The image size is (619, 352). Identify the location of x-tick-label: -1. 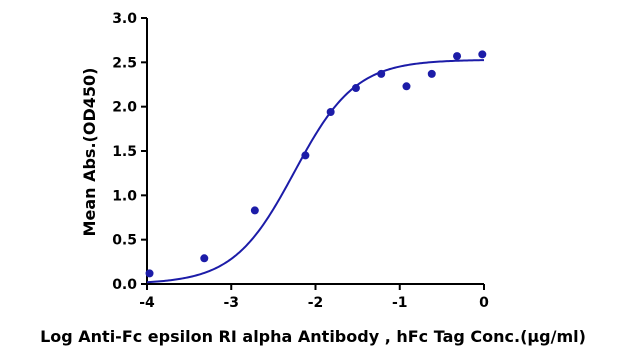
(400, 303).